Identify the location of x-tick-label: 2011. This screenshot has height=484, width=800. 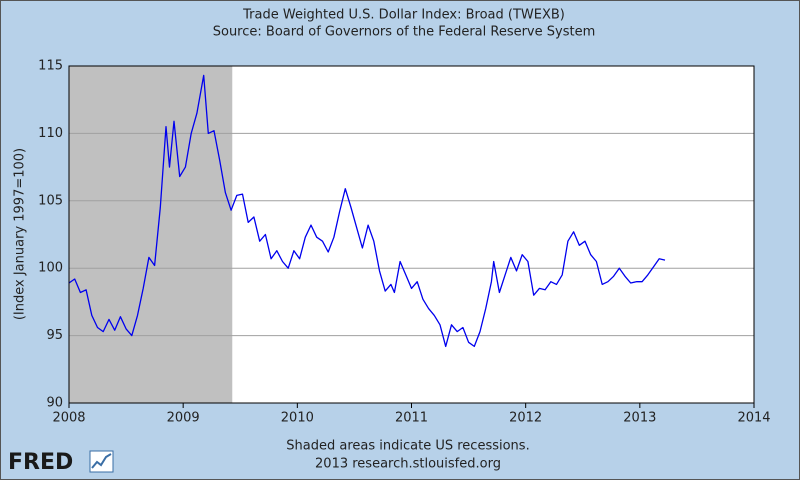
(411, 418).